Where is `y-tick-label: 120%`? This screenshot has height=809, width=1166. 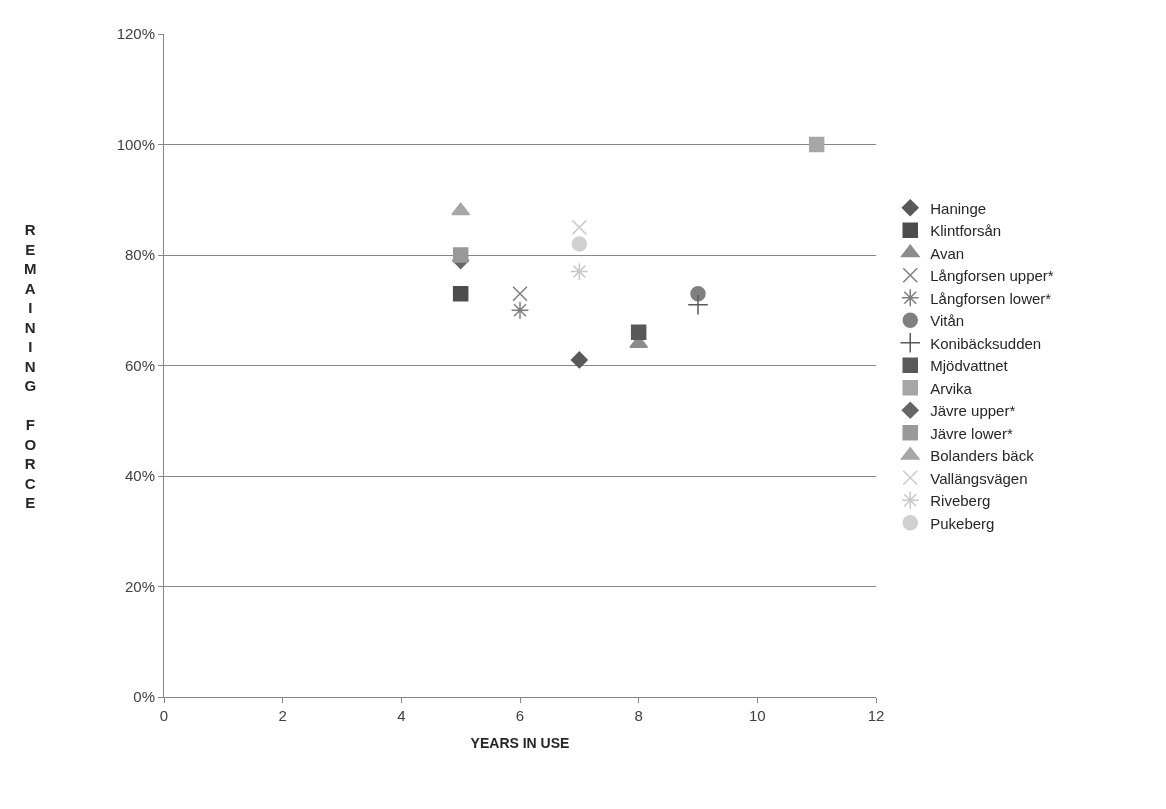 y-tick-label: 120% is located at coordinates (135, 34).